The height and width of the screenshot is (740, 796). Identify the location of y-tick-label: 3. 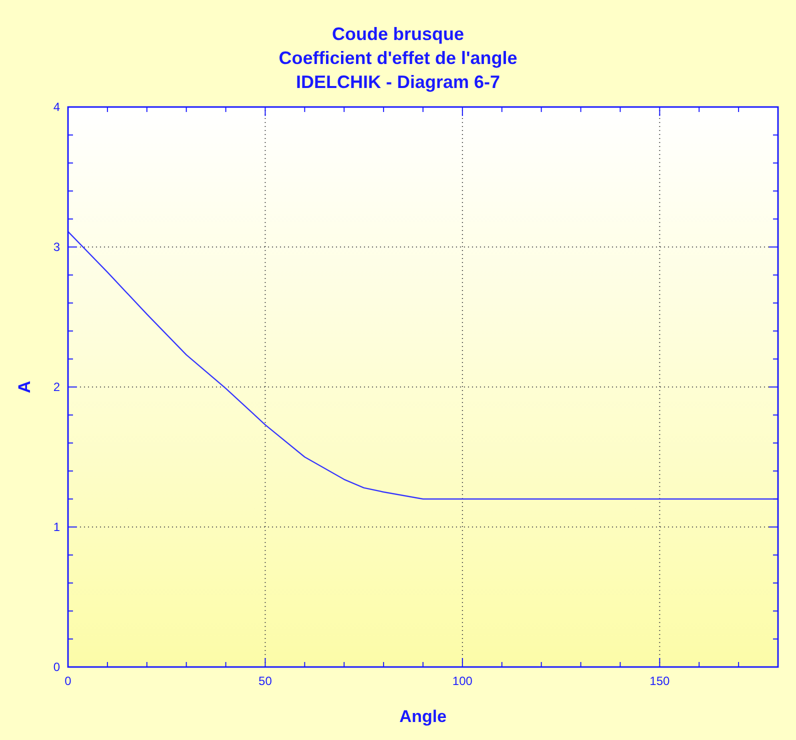
(56, 247).